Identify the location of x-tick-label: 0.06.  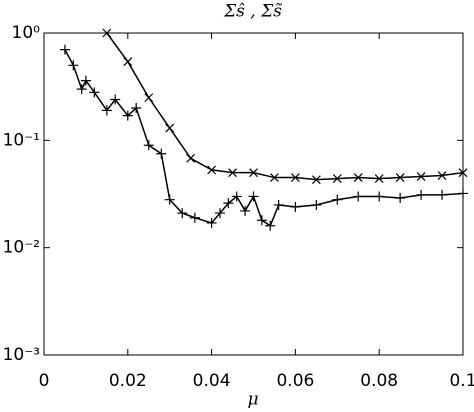
(295, 381).